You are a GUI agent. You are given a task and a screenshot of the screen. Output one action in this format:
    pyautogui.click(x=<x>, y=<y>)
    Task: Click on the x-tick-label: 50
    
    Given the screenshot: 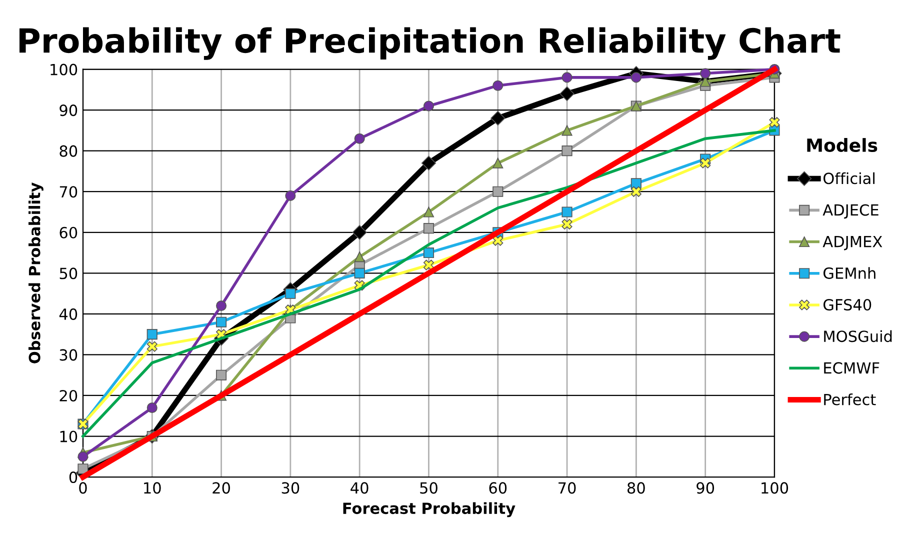 What is the action you would take?
    pyautogui.click(x=429, y=488)
    